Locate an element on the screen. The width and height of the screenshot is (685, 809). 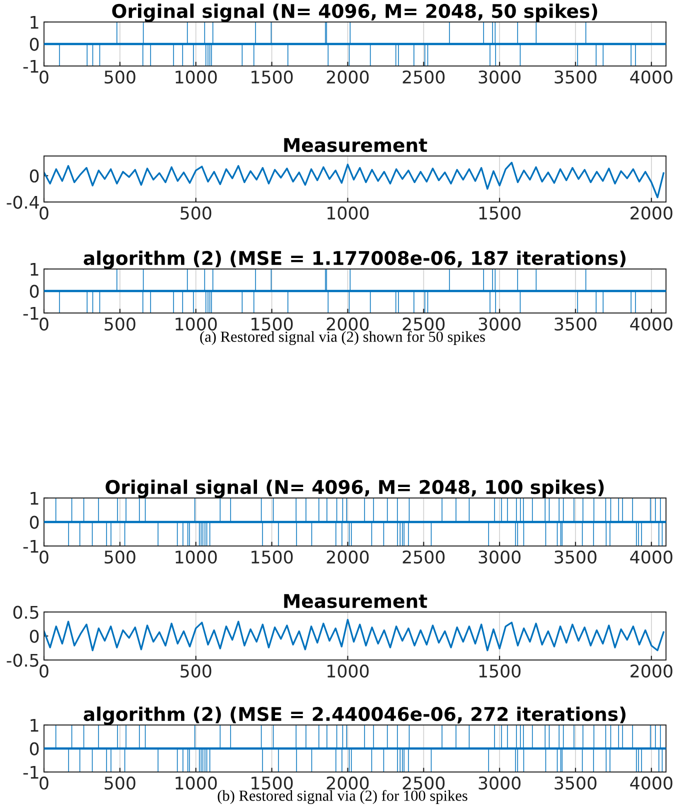
chart-title: algorithm (2) (MSE = 1.177008e-06, 187 iterations) is located at coordinates (355, 259).